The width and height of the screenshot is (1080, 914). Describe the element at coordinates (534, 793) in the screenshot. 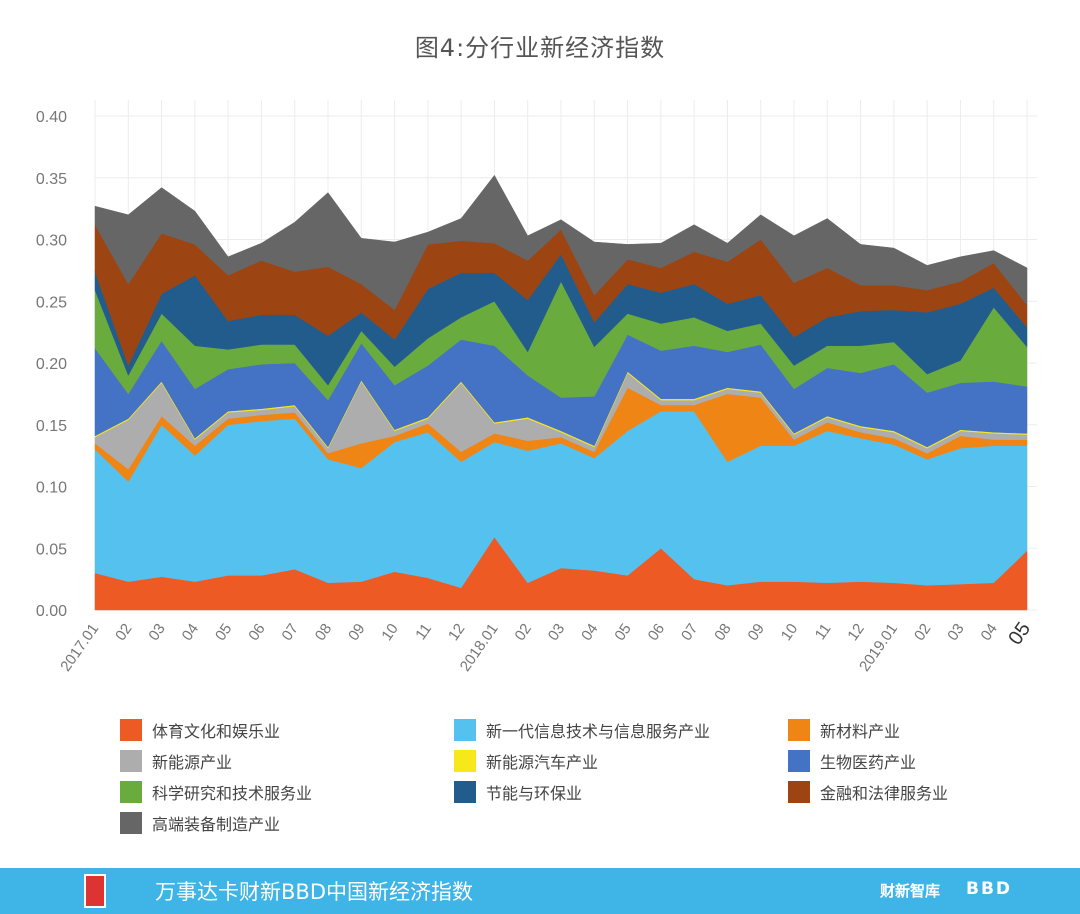

I see `legend-label: 节能与环保业` at that location.